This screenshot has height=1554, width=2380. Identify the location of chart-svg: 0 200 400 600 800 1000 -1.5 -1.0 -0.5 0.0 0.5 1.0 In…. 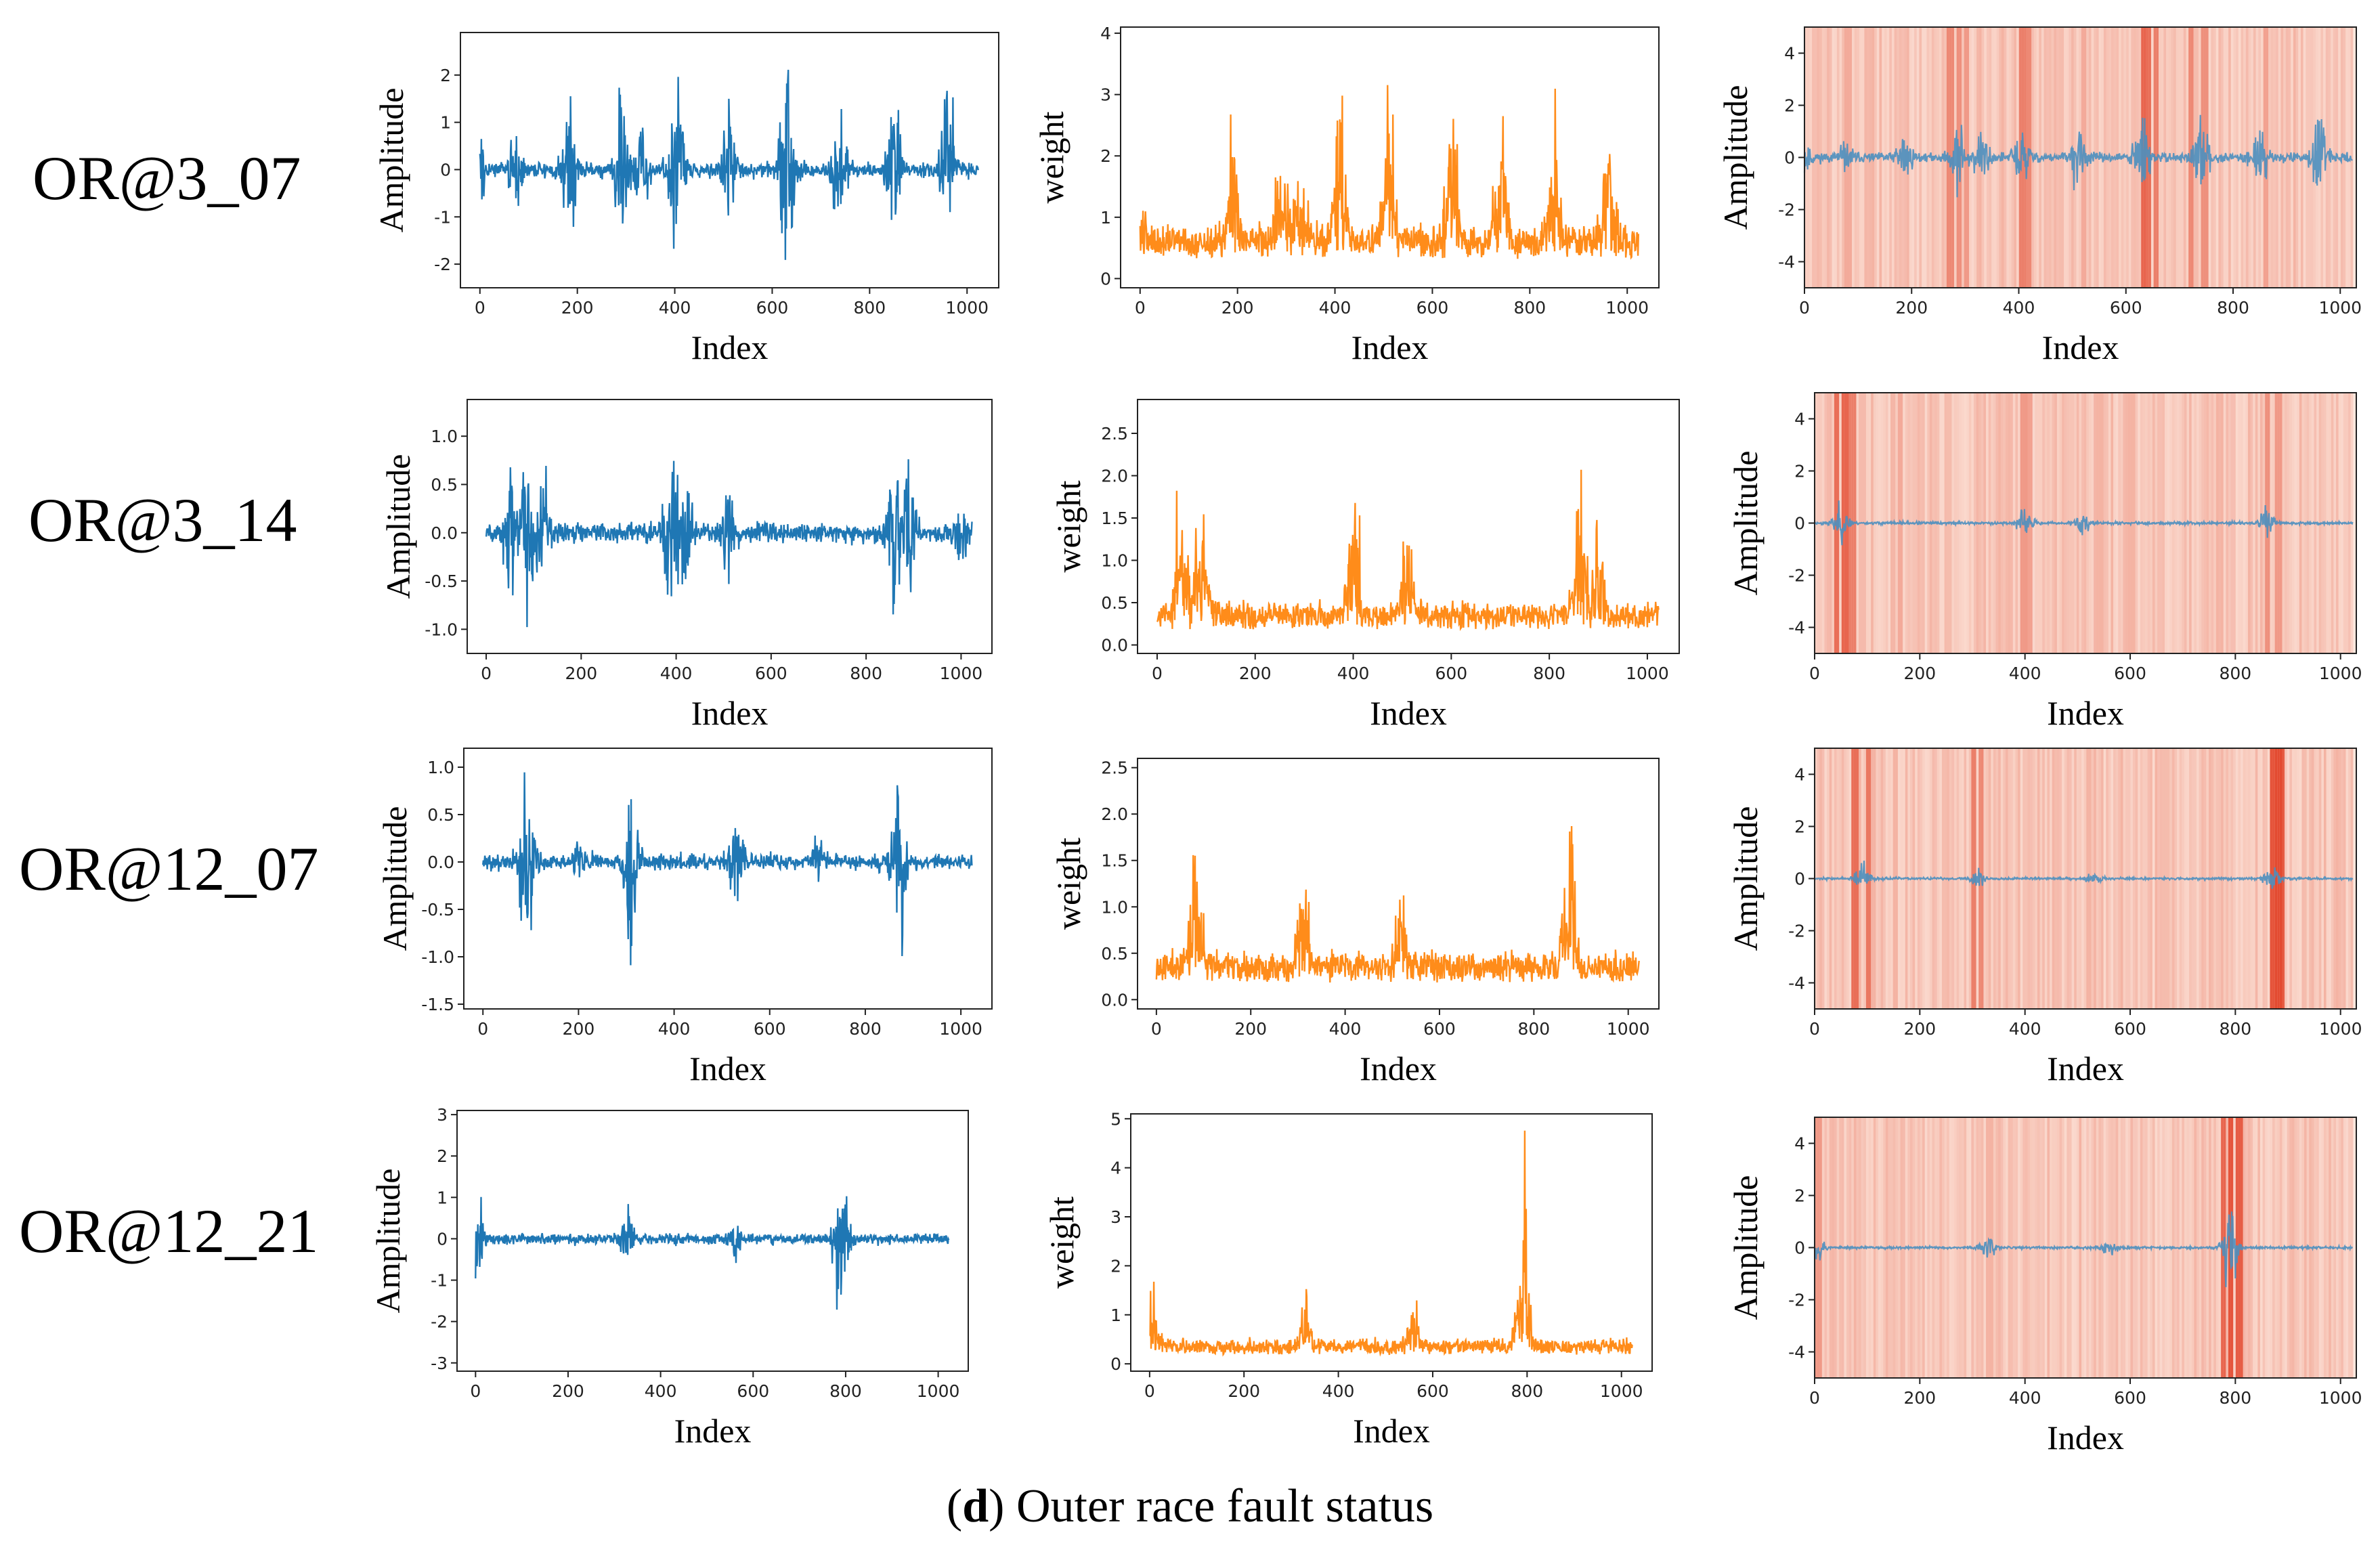
(685, 918).